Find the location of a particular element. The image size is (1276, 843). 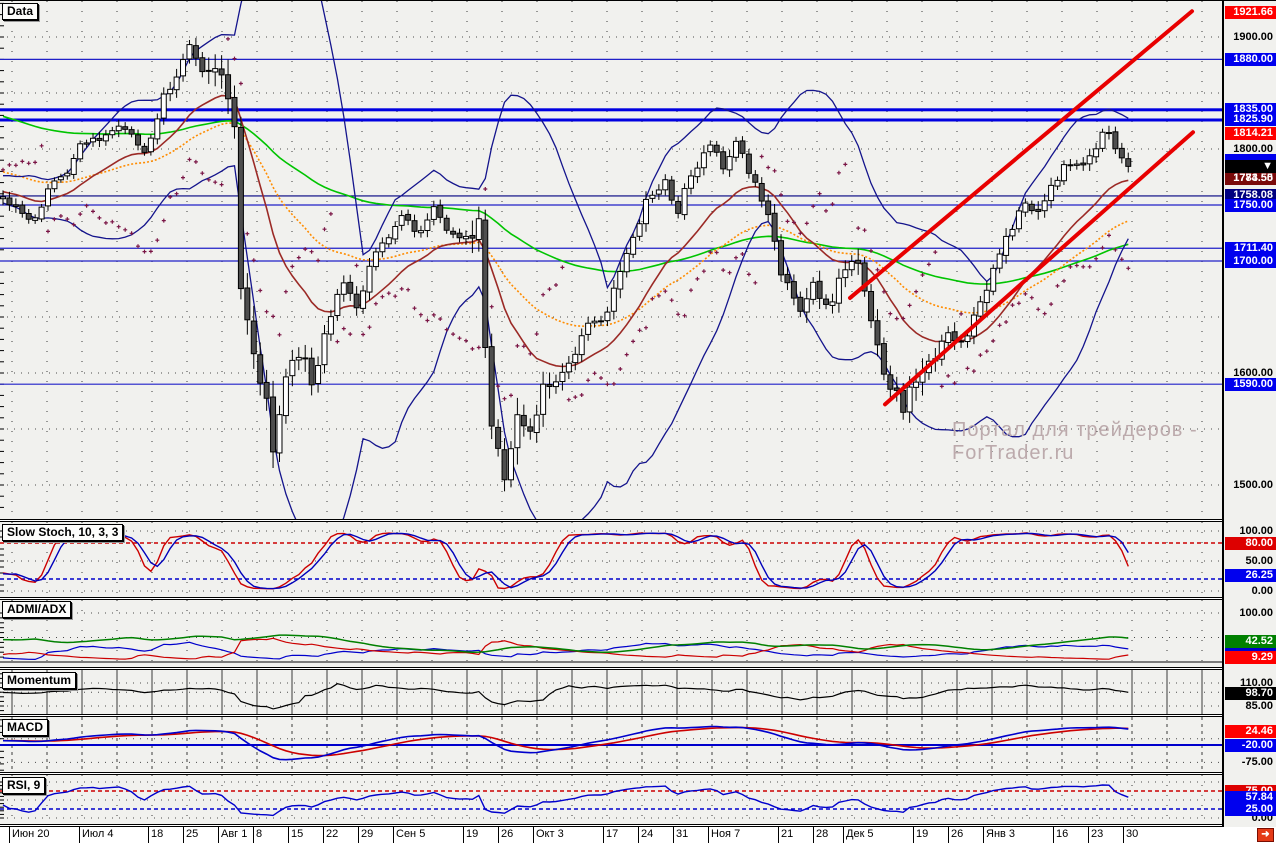

axis-label: 85.00 is located at coordinates (1259, 705).